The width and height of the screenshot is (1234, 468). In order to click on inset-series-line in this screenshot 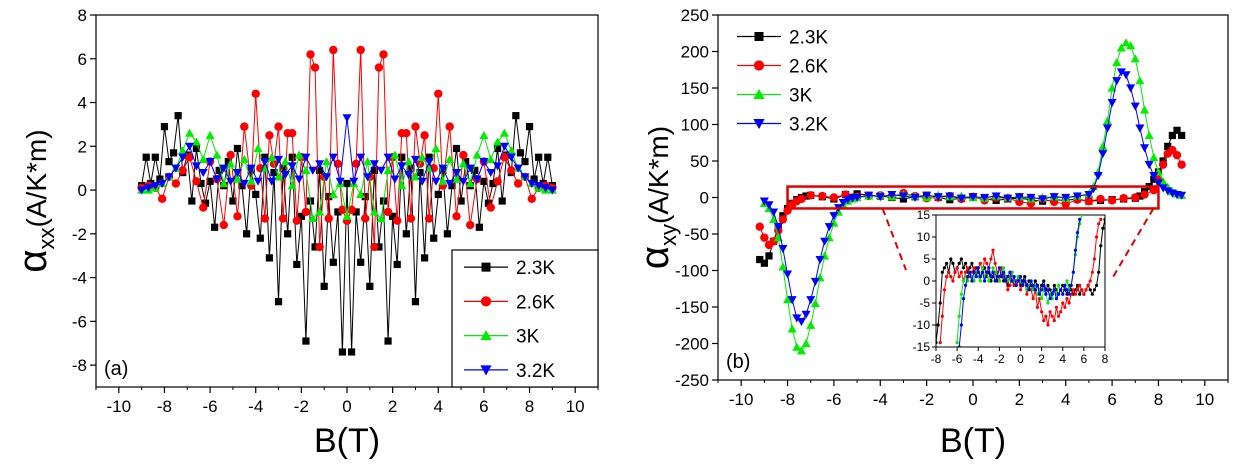, I will do `click(1019, 283)`.